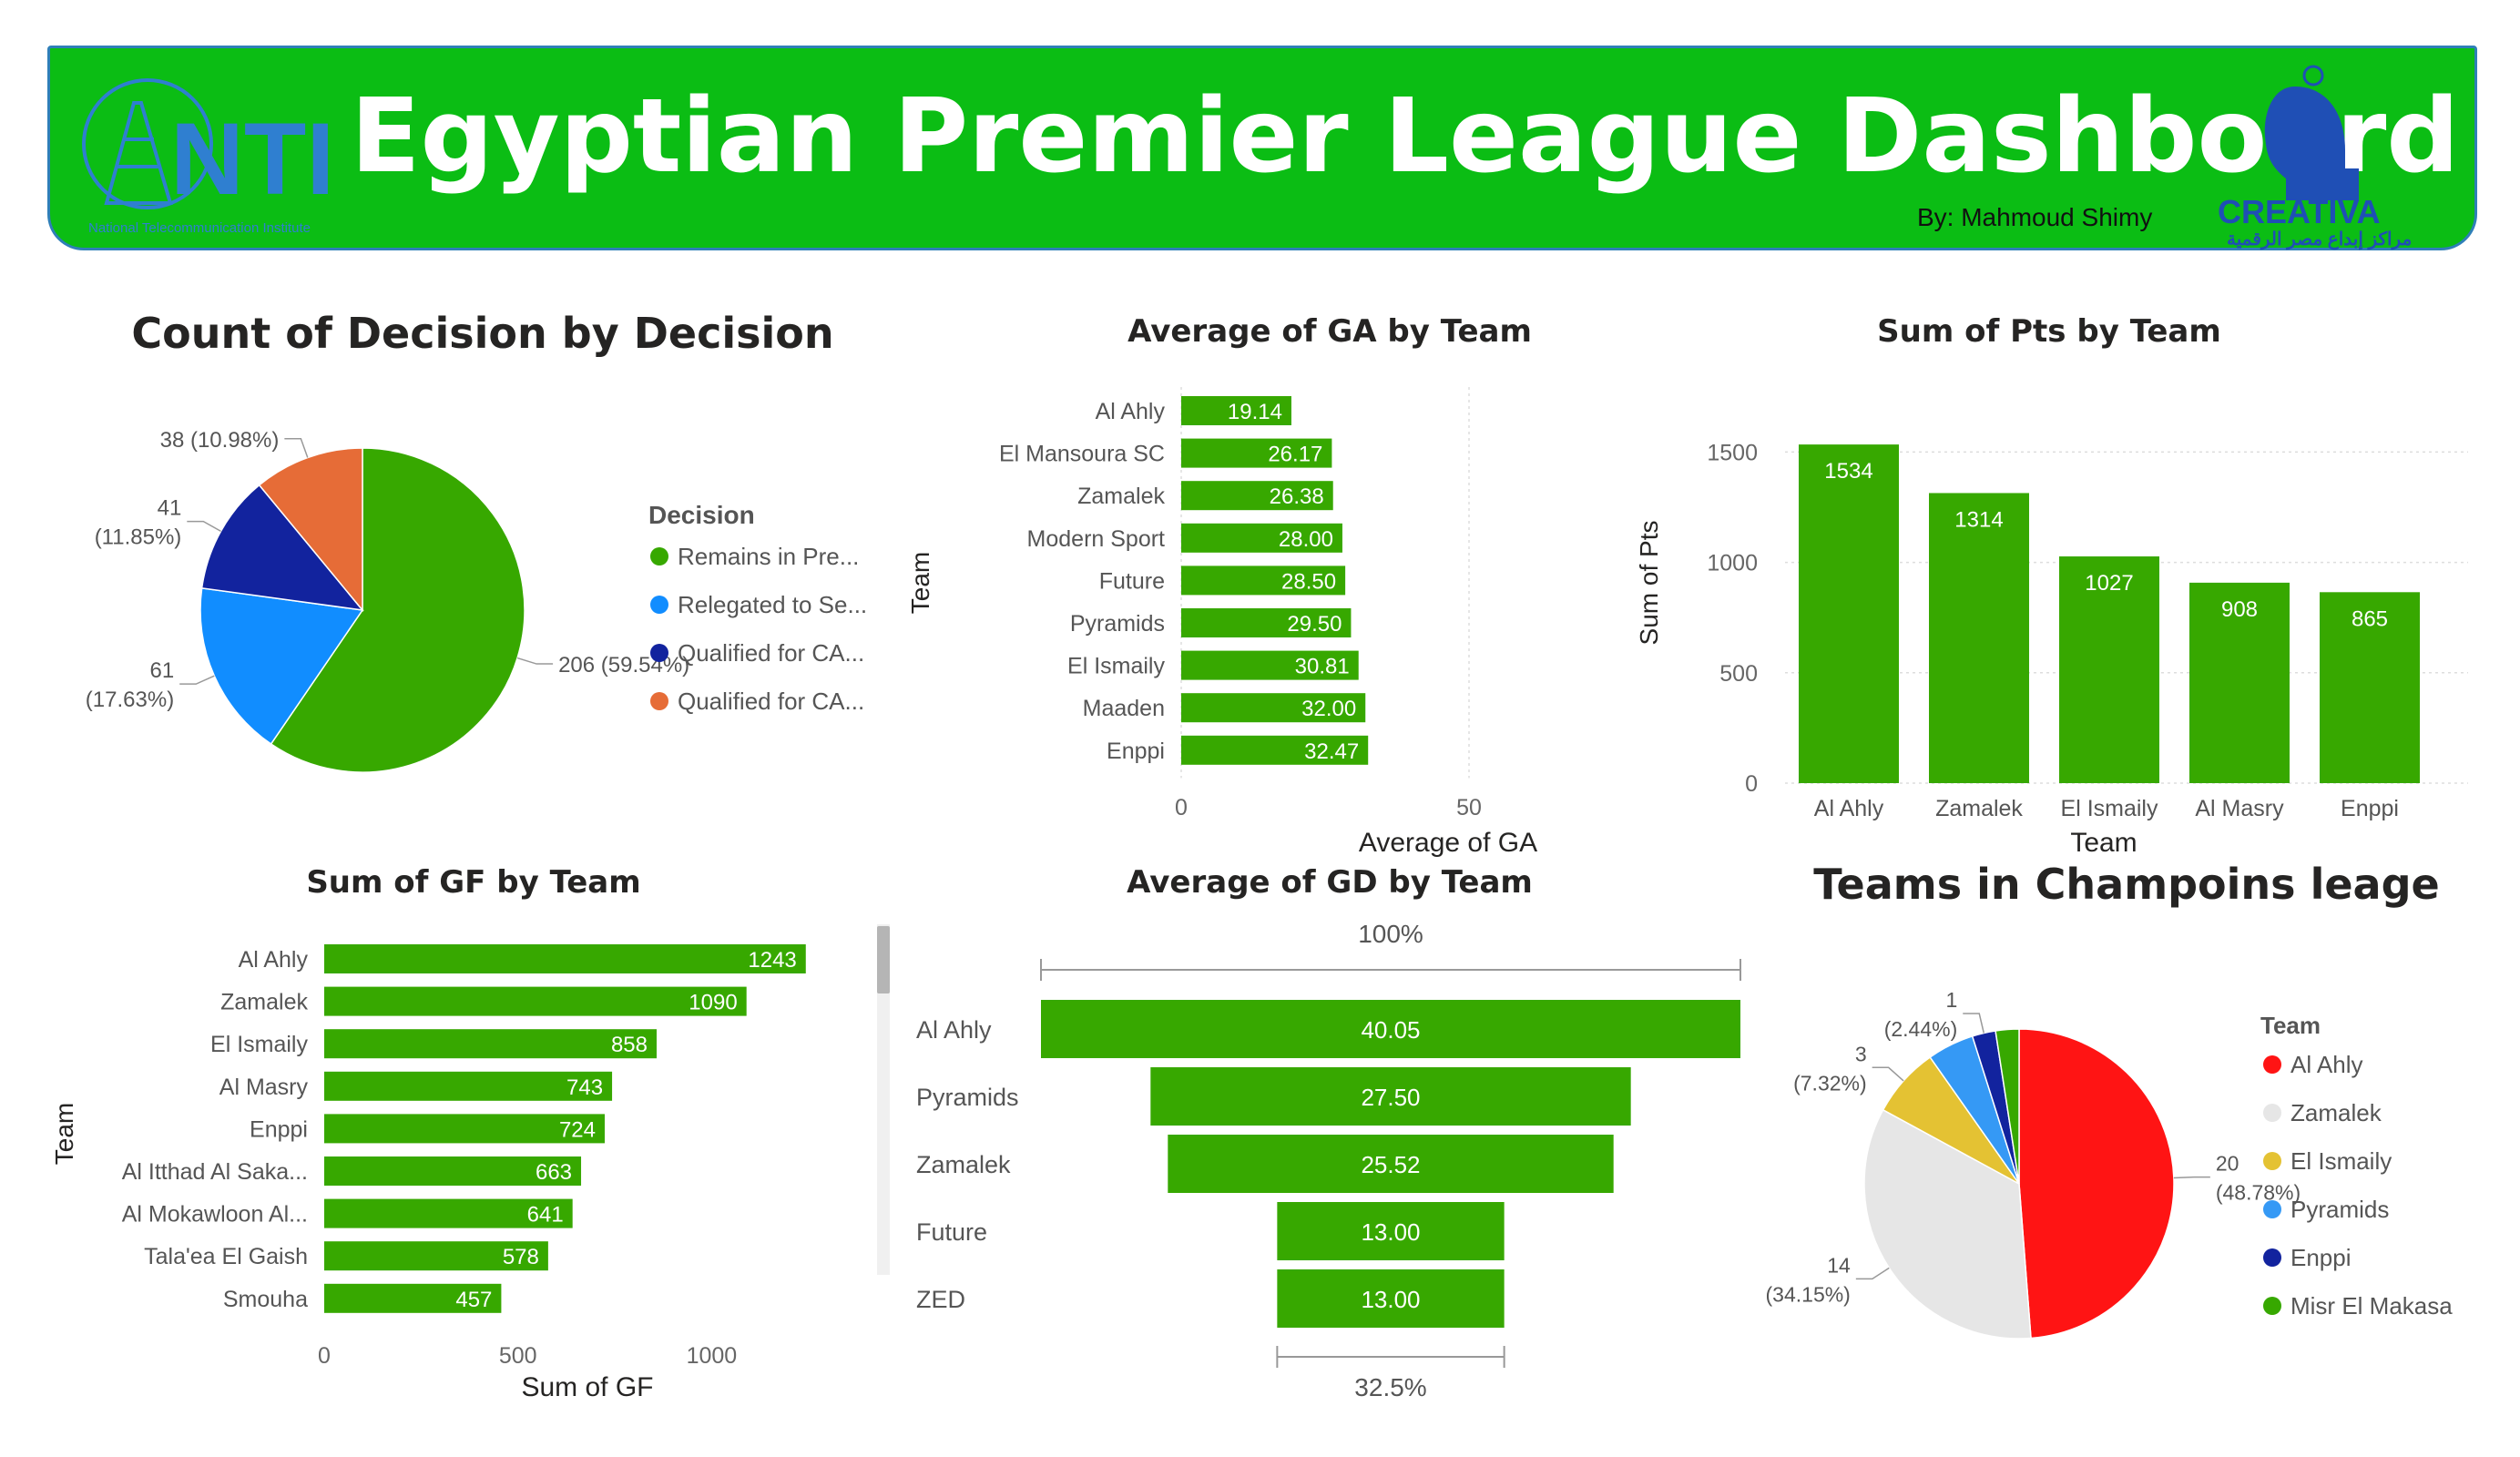 This screenshot has width=2520, height=1457. Describe the element at coordinates (2339, 1210) in the screenshot. I see `champions-legend-label: Pyramids` at that location.